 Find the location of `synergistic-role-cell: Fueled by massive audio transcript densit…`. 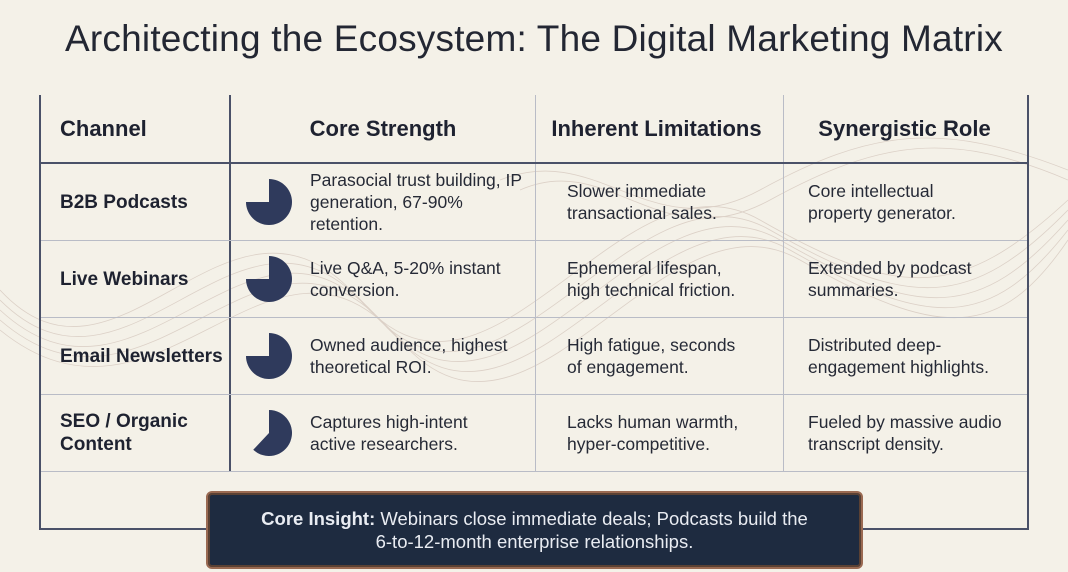

synergistic-role-cell: Fueled by massive audio transcript densit… is located at coordinates (905, 433).